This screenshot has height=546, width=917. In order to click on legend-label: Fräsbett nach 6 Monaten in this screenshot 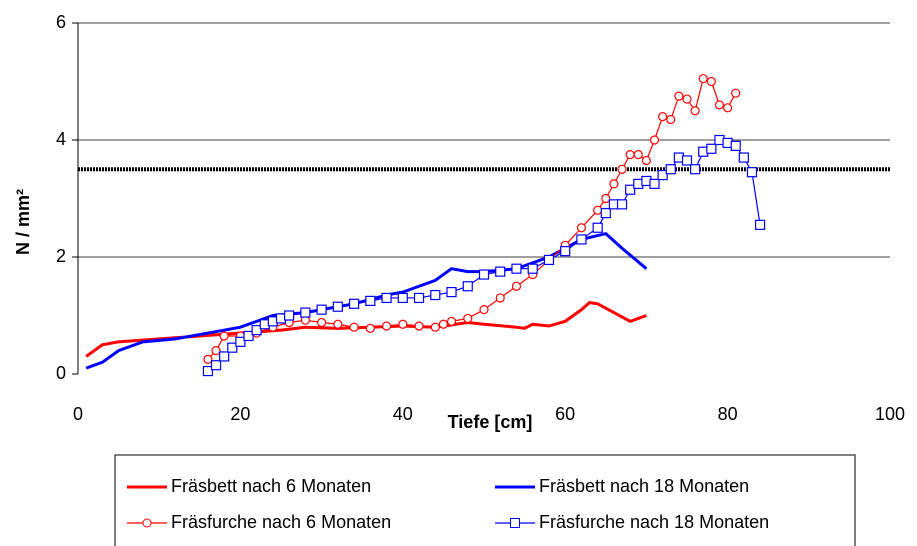, I will do `click(271, 486)`.